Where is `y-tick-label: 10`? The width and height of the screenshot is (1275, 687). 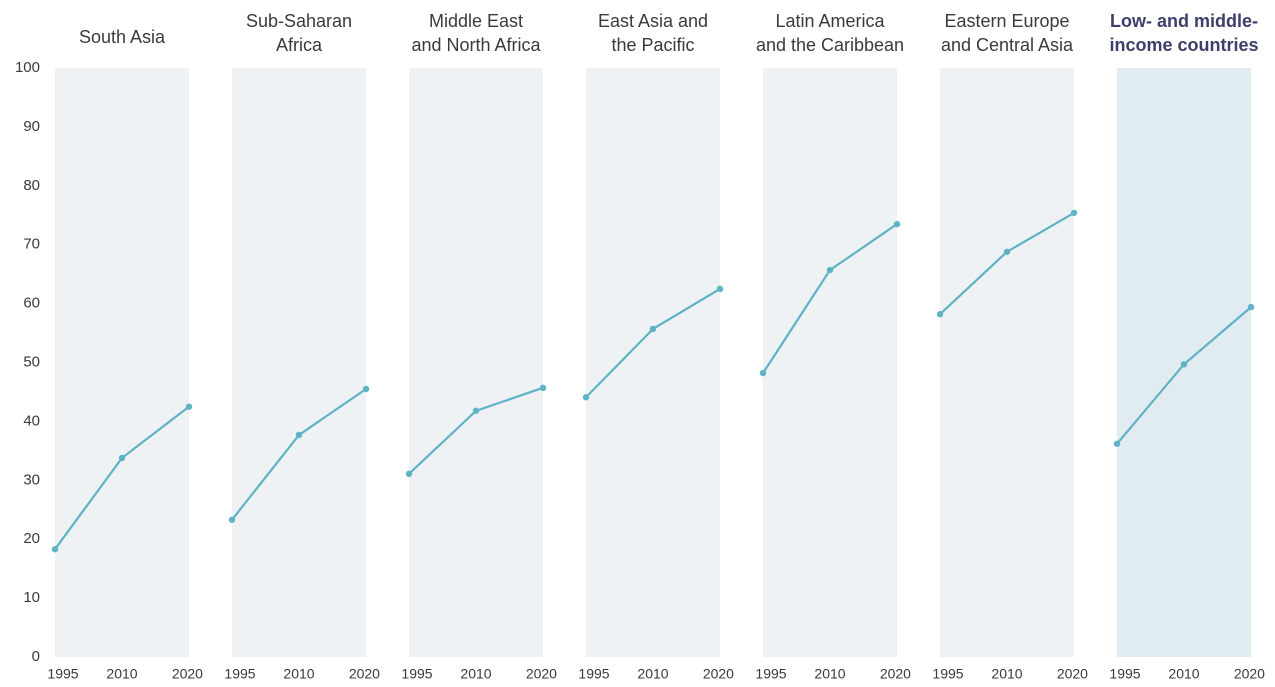 y-tick-label: 10 is located at coordinates (31, 597).